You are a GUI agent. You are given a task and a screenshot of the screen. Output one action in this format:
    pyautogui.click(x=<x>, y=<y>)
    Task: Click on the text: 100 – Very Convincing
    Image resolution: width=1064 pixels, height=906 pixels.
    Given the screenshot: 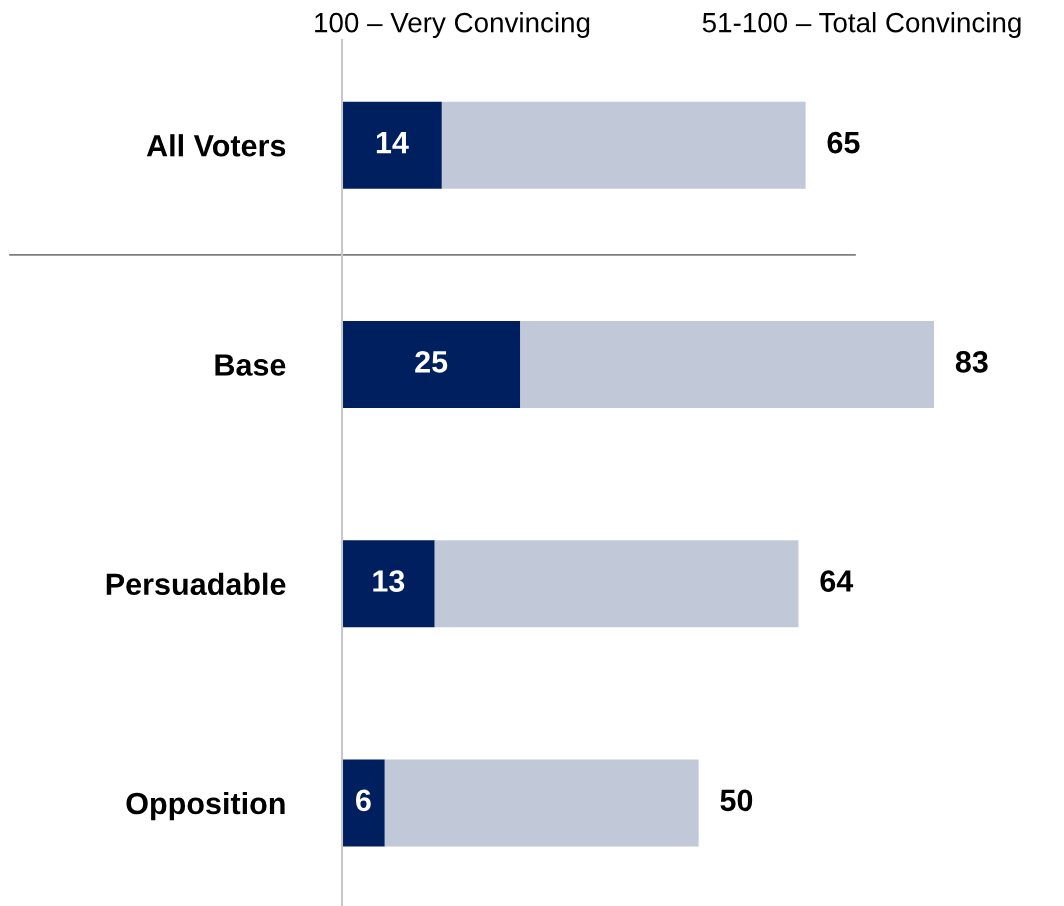 What is the action you would take?
    pyautogui.click(x=452, y=25)
    